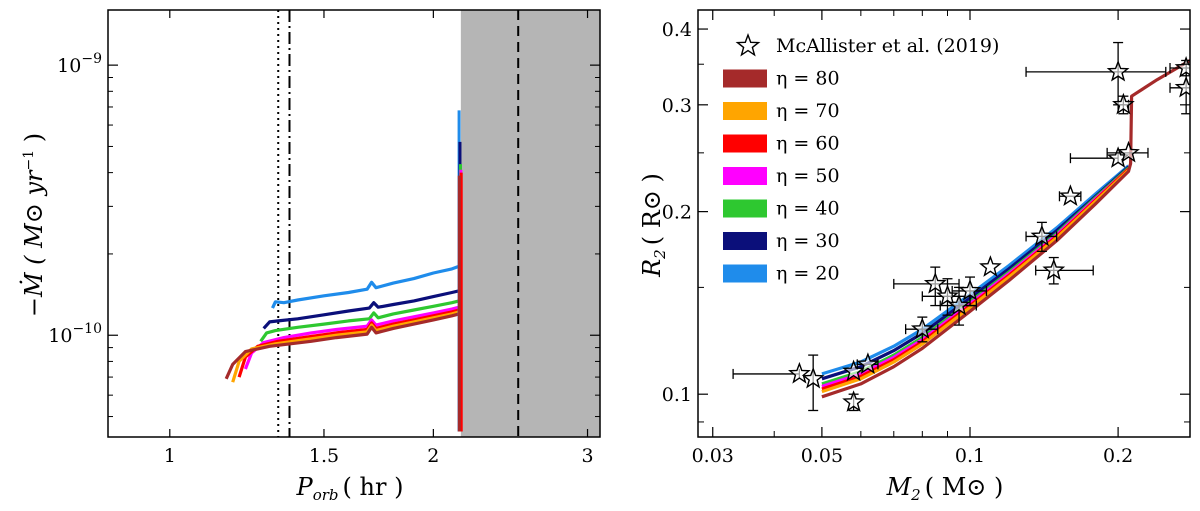  I want to click on right-y-tick-label: 0.2, so click(677, 213).